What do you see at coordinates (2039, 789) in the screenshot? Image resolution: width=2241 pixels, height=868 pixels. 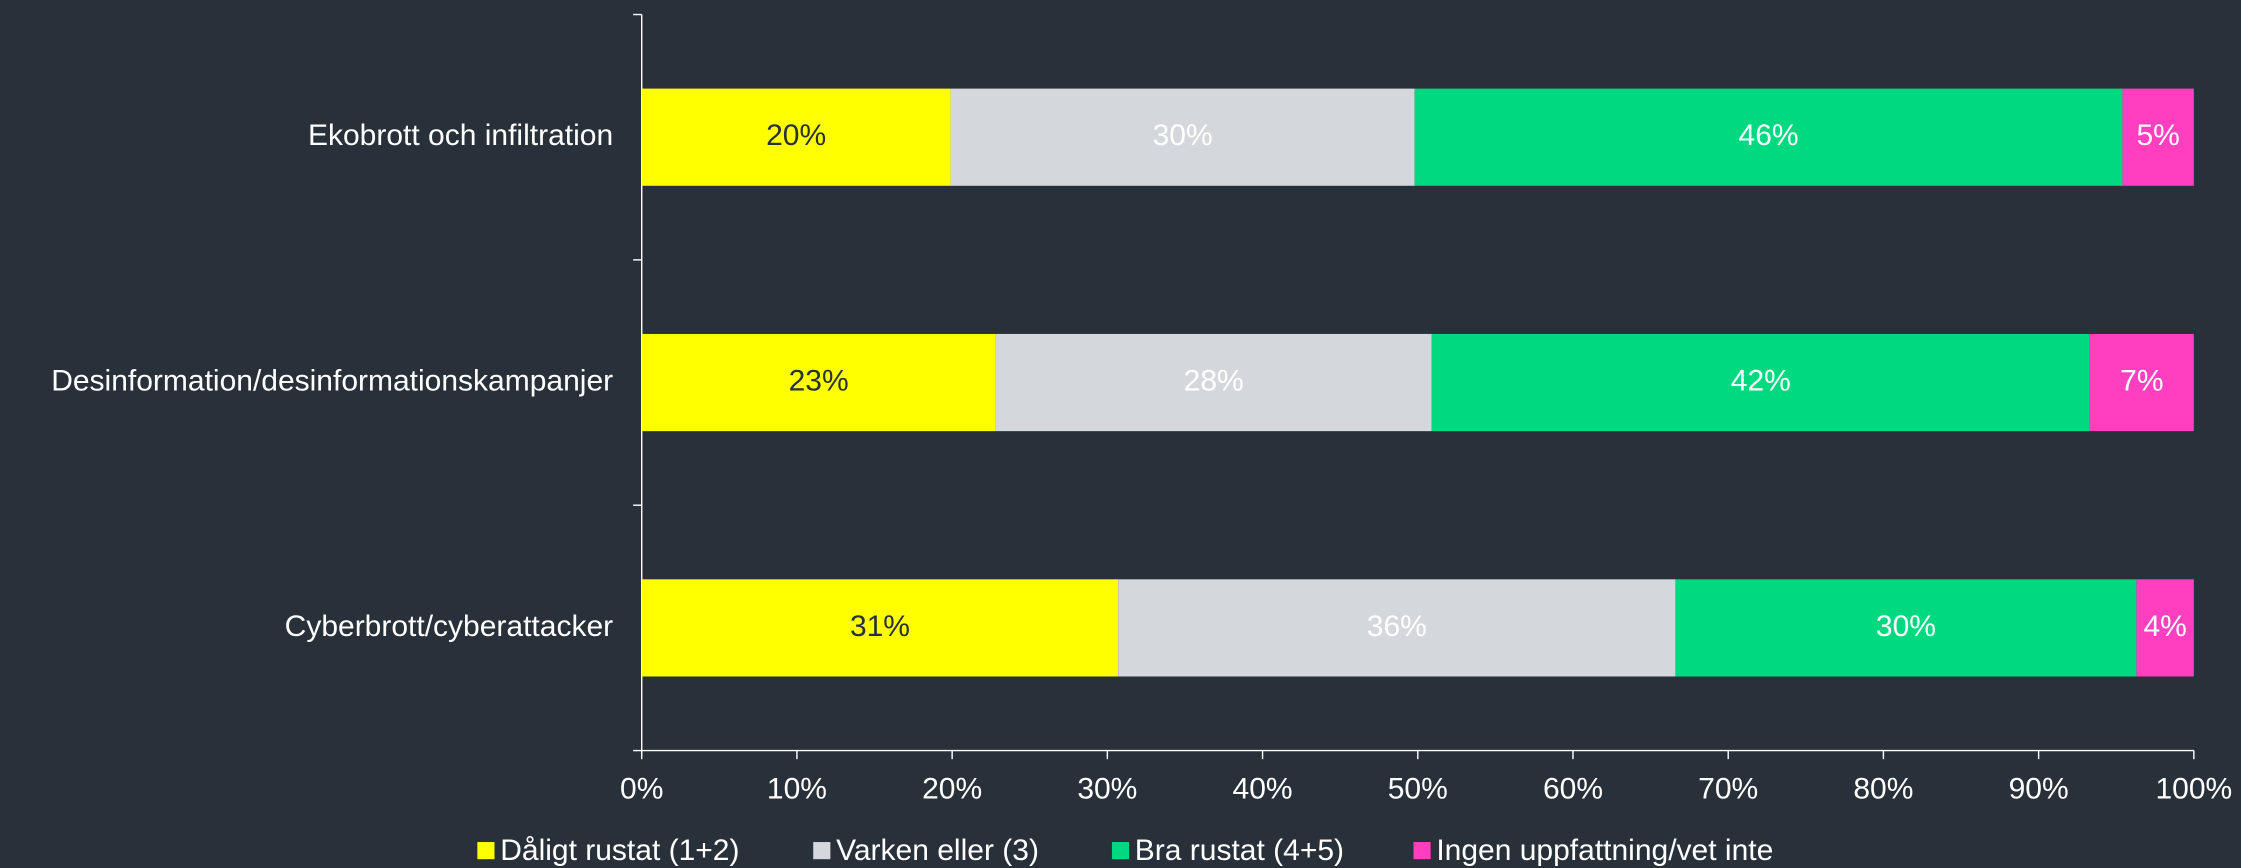 I see `x-tick-label: 90%` at bounding box center [2039, 789].